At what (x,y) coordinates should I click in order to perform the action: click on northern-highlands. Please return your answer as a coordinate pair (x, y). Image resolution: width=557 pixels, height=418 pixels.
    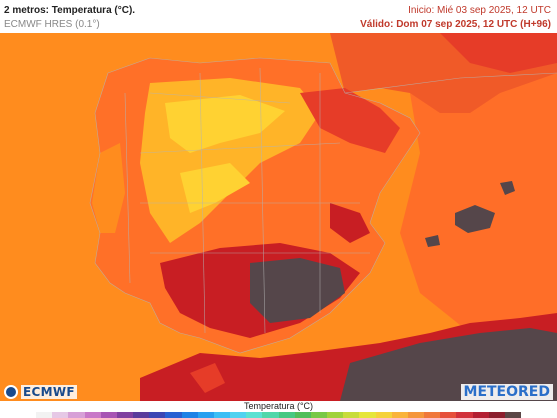
    Looking at the image, I should click on (225, 124).